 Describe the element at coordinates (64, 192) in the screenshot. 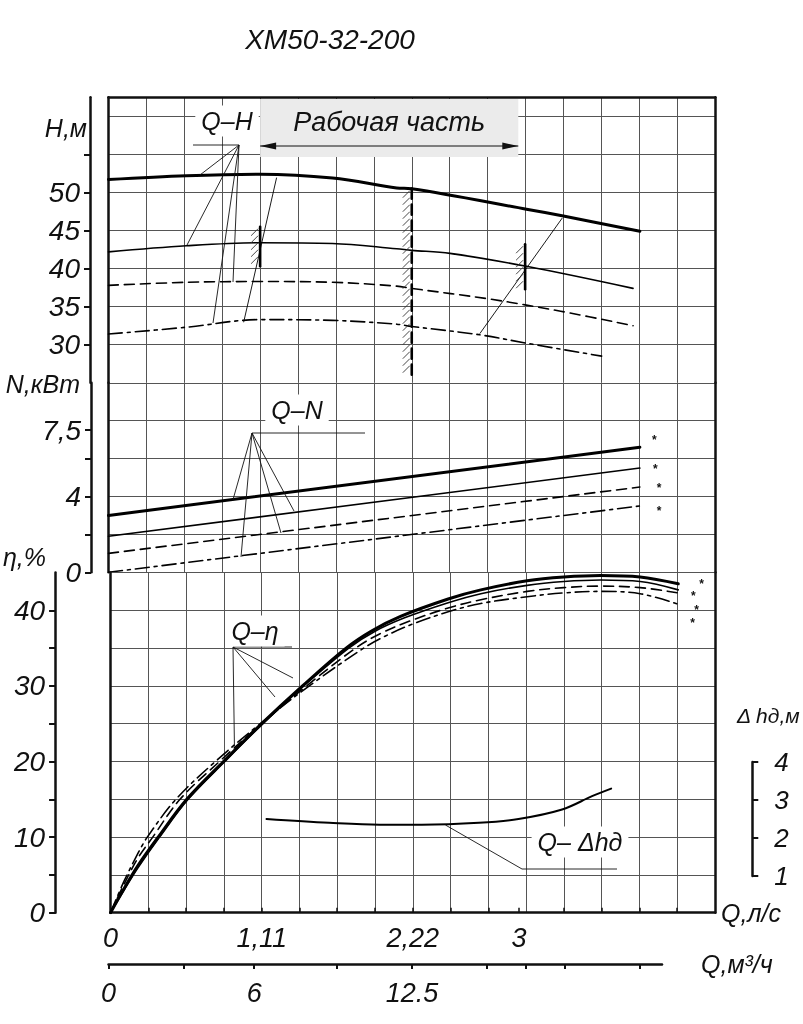

I see `y-tick-label: 50` at that location.